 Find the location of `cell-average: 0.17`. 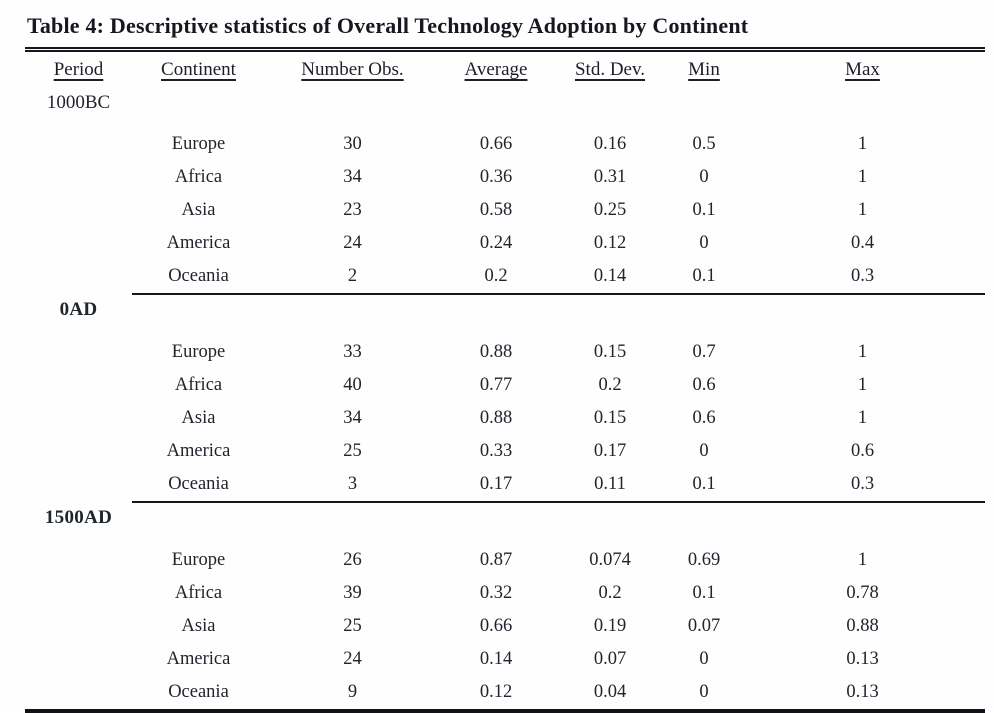

cell-average: 0.17 is located at coordinates (496, 485).